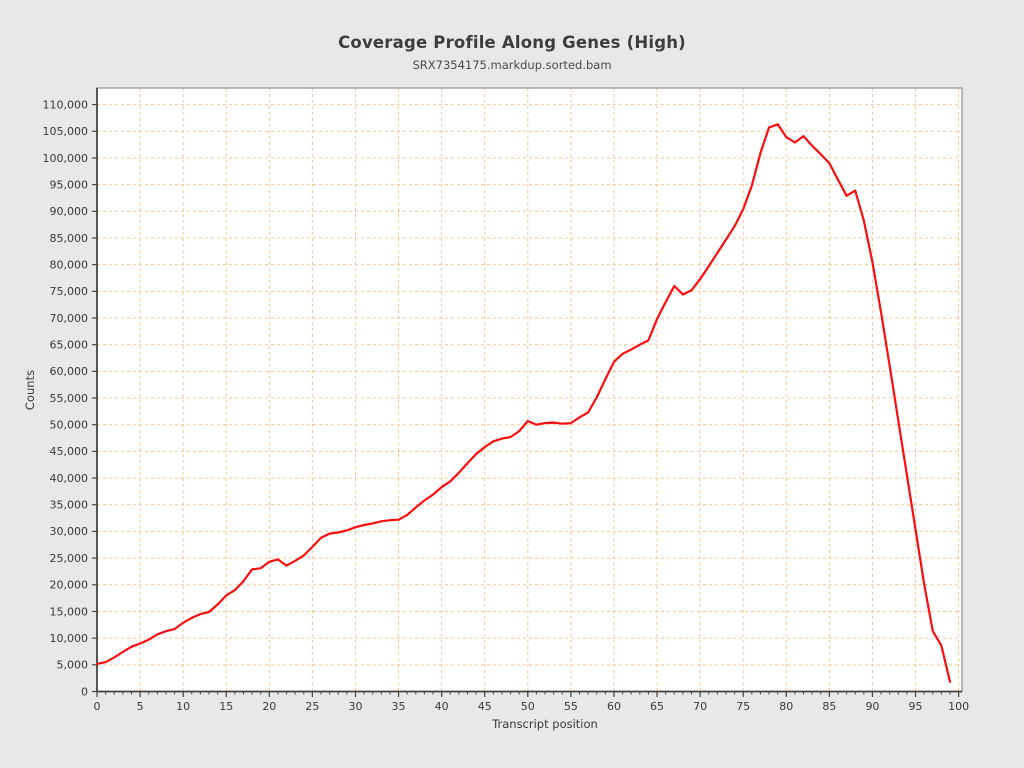 This screenshot has width=1024, height=768. Describe the element at coordinates (69, 611) in the screenshot. I see `y-tick-label: 15,000` at that location.